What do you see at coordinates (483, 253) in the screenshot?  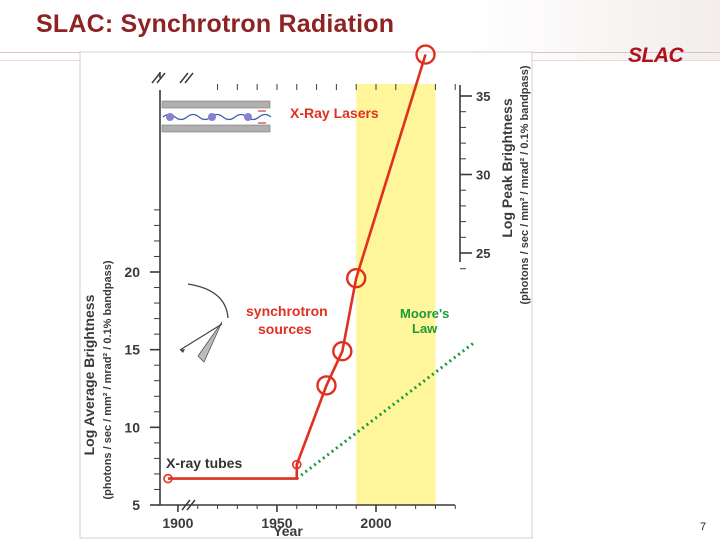 I see `y-right-tick-label: 25` at bounding box center [483, 253].